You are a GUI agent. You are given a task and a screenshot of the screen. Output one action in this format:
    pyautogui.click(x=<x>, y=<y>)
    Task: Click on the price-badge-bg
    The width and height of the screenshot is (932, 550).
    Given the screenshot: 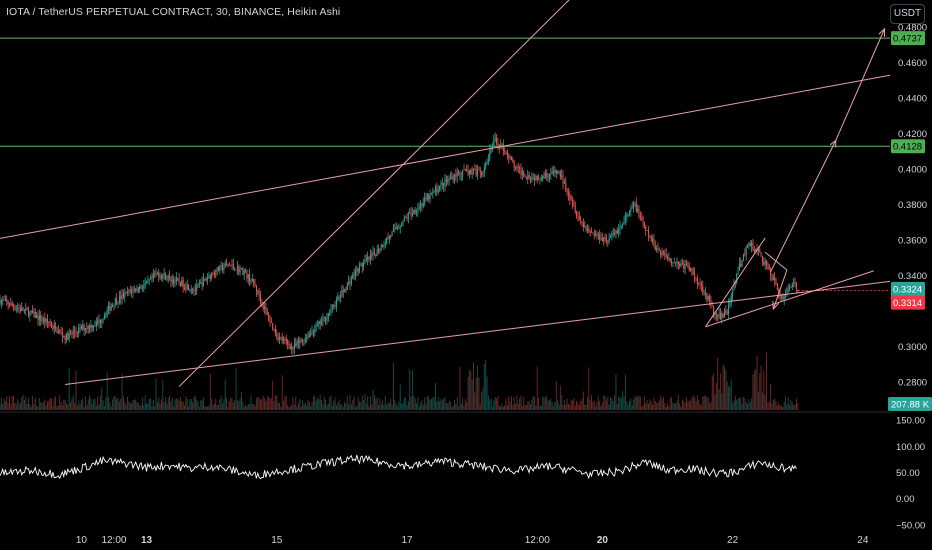 What is the action you would take?
    pyautogui.click(x=908, y=38)
    